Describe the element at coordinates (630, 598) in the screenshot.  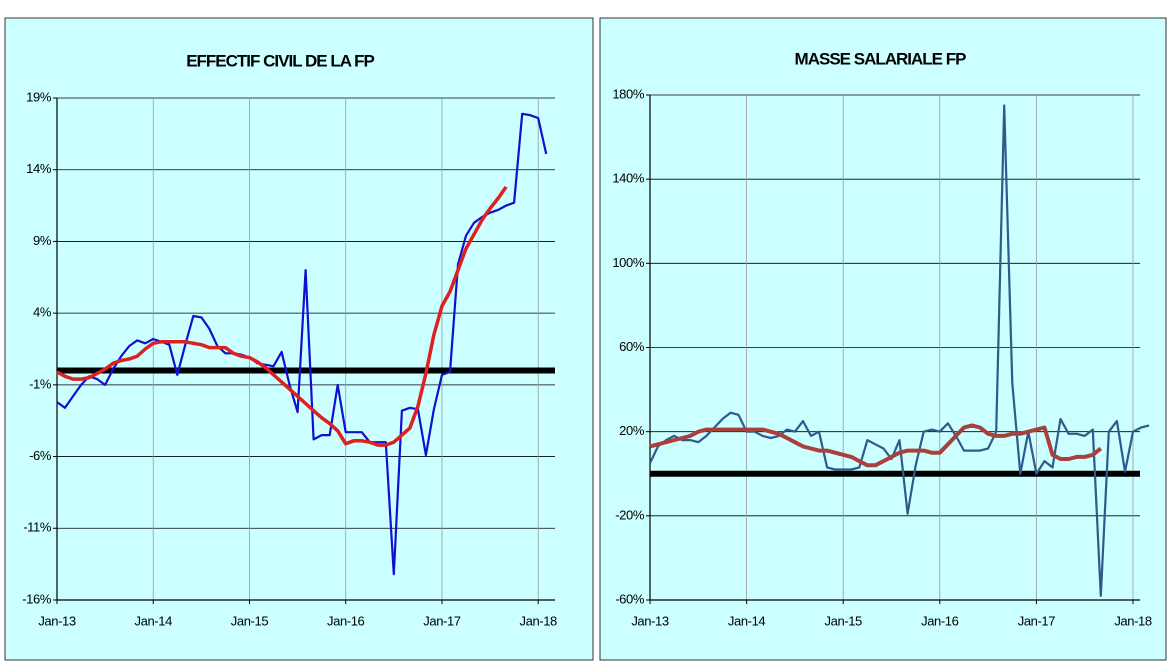
I see `y-tick-label: -60%` at that location.